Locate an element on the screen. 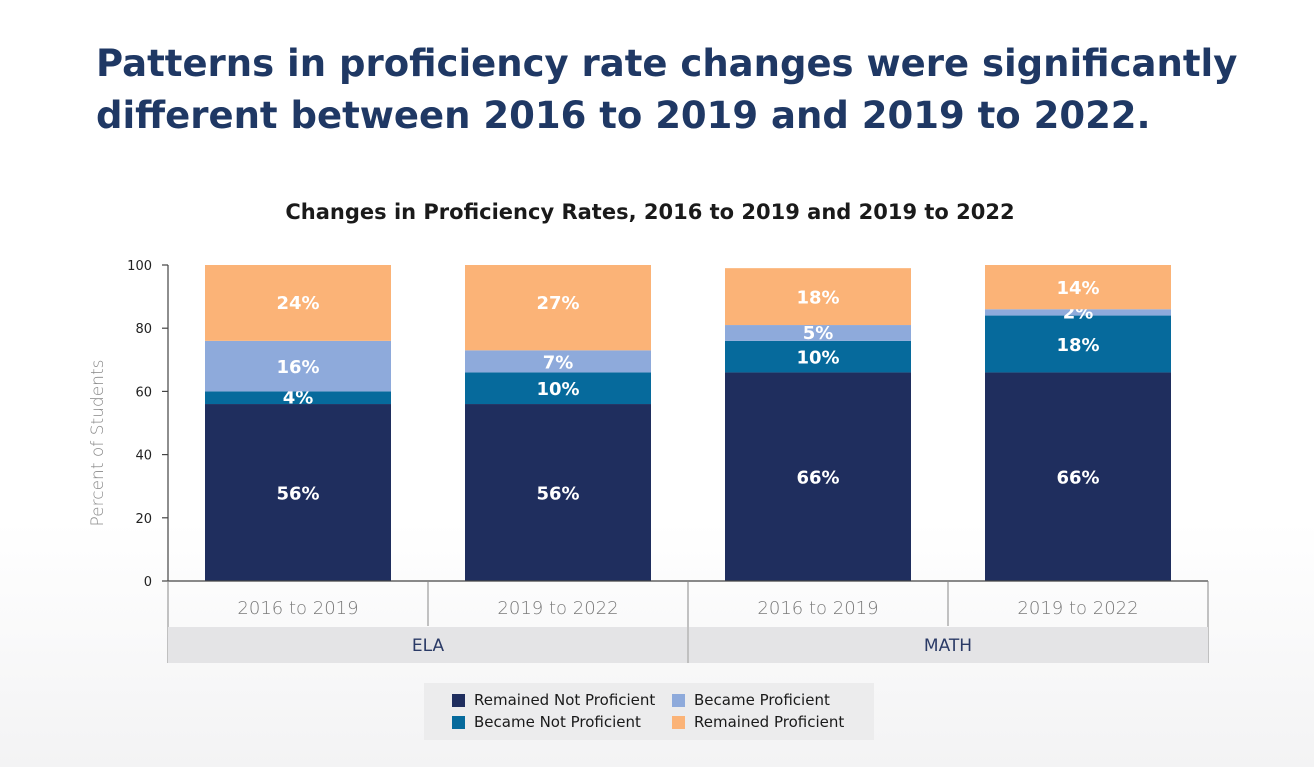  x-group-label: MATH is located at coordinates (948, 646).